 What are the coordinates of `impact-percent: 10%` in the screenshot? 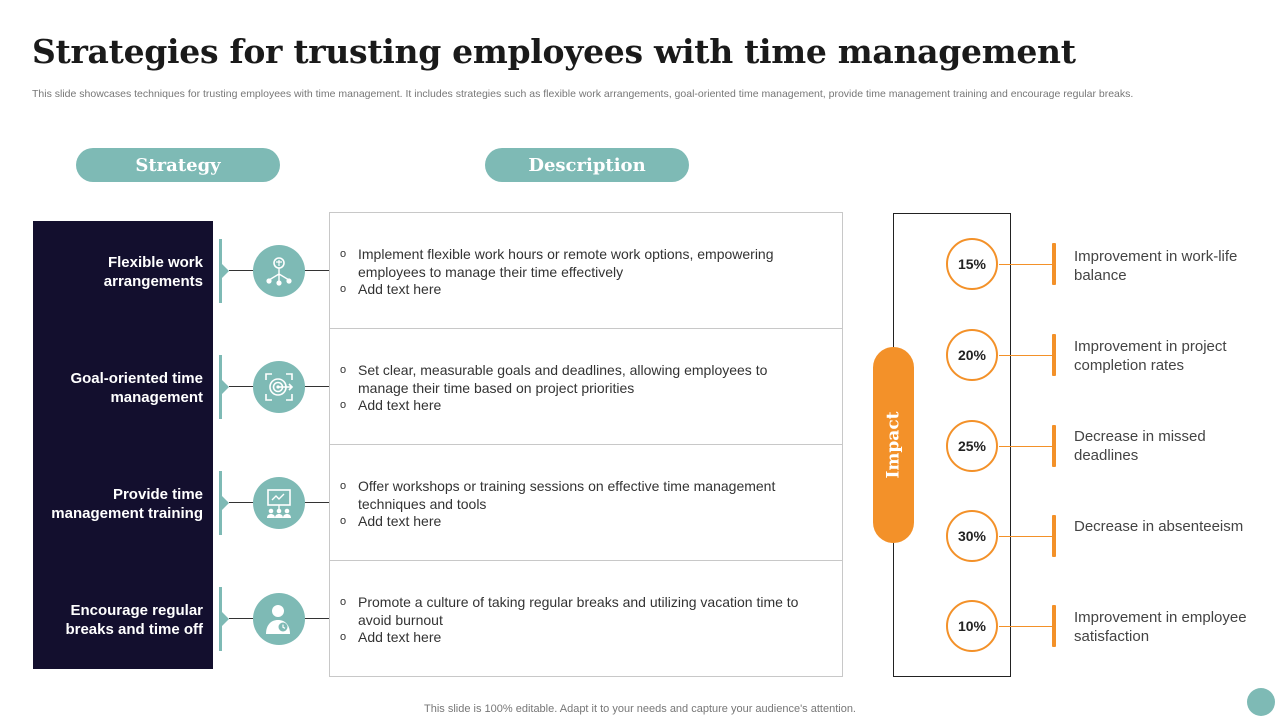 It's located at (972, 626).